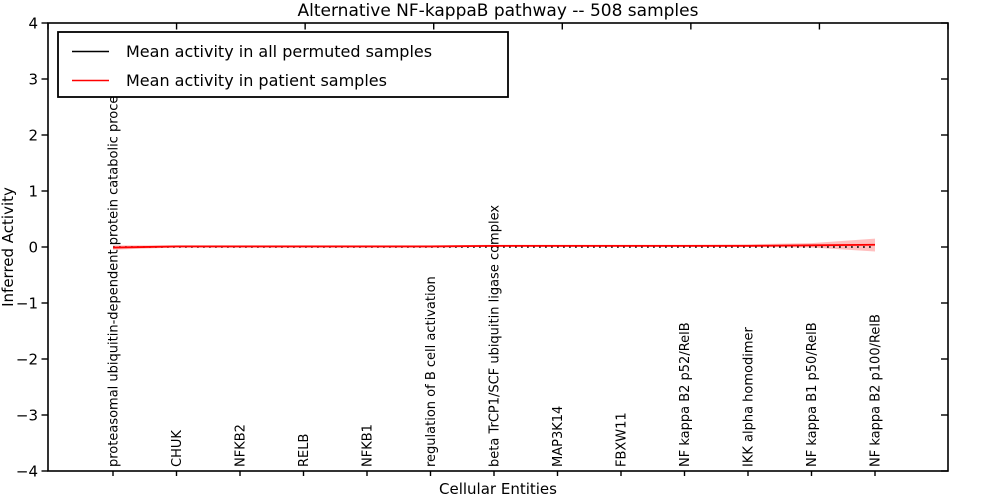  I want to click on y-tick-label: 0, so click(33, 248).